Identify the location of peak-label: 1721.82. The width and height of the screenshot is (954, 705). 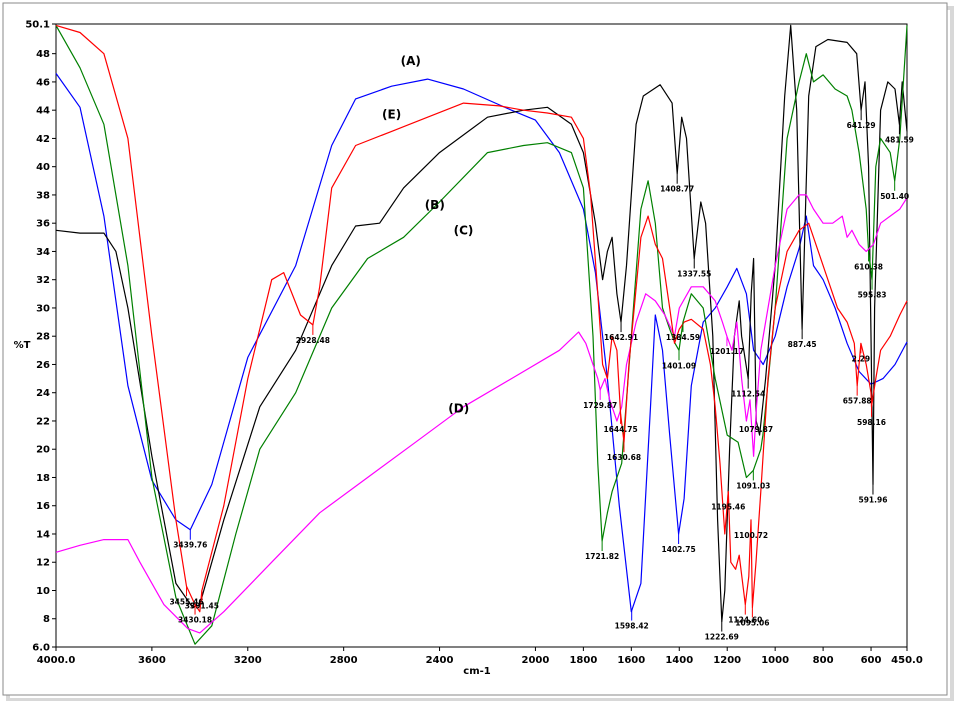
(602, 556).